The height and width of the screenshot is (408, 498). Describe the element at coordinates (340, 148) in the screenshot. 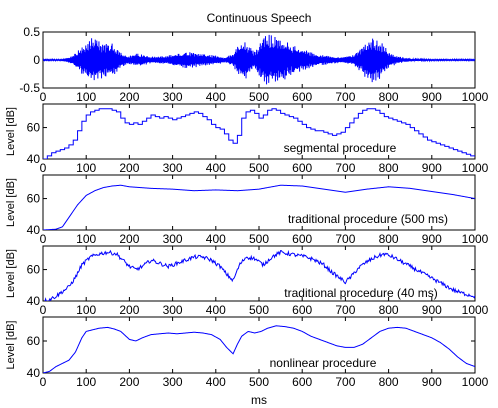

I see `panel-annotation: segmental procedure` at that location.